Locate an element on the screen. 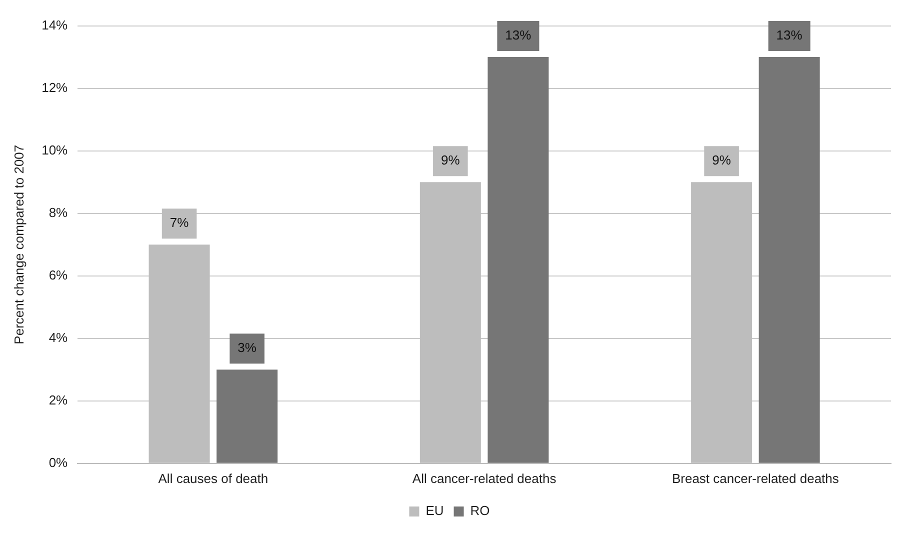 This screenshot has height=536, width=909. y-tick-label: 8% is located at coordinates (58, 212).